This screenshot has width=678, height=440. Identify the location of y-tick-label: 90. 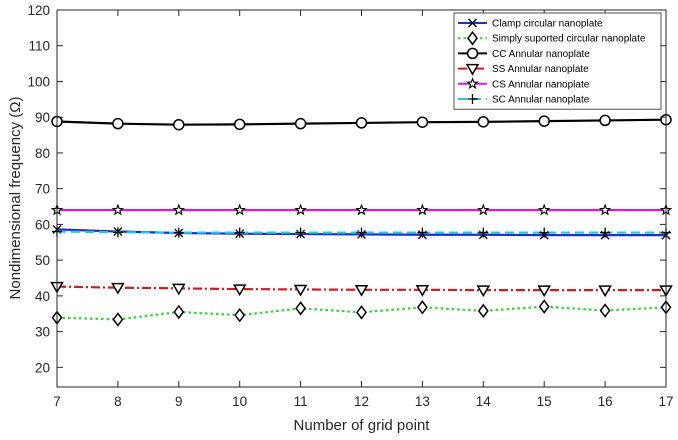
(42, 117).